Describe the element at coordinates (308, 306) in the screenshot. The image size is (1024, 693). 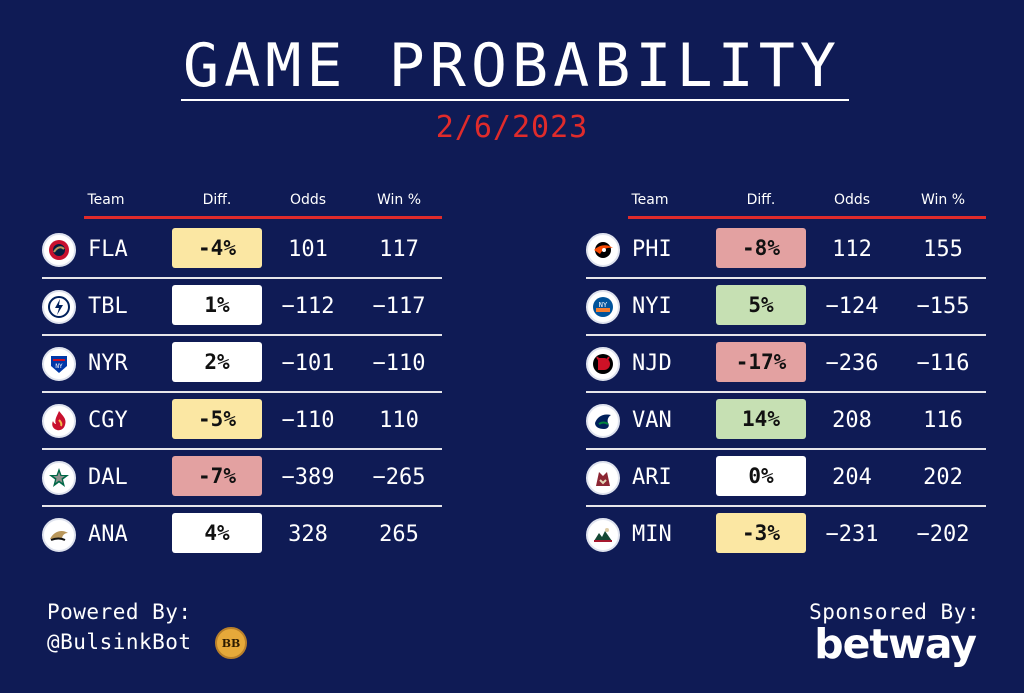
I see `odds-value: −112` at that location.